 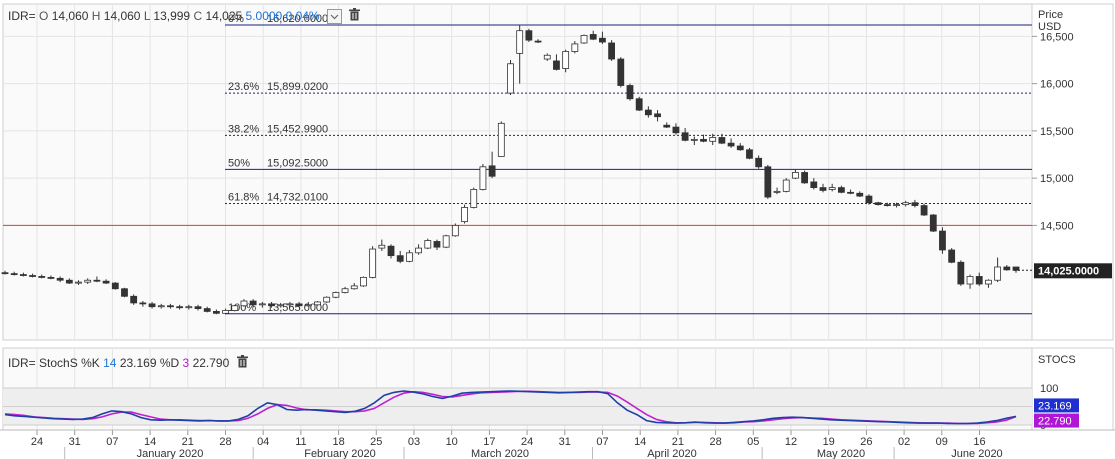 I want to click on month-label: January 2020, so click(x=170, y=453).